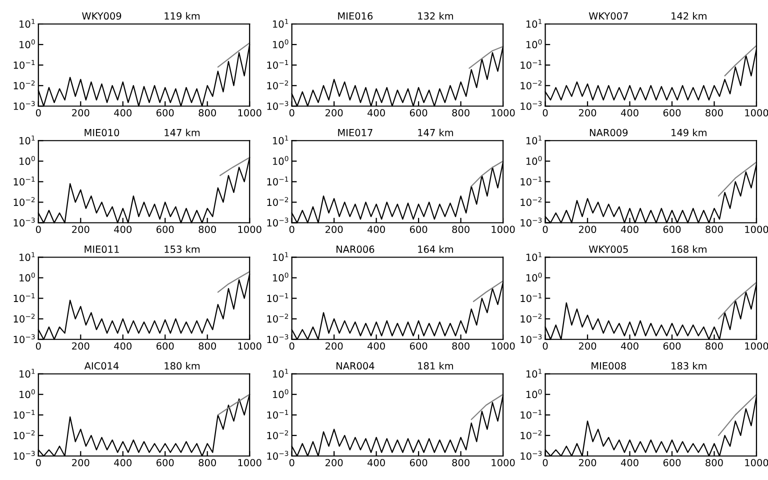  What do you see at coordinates (436, 249) in the screenshot?
I see `chart-subtitle: 164 km` at bounding box center [436, 249].